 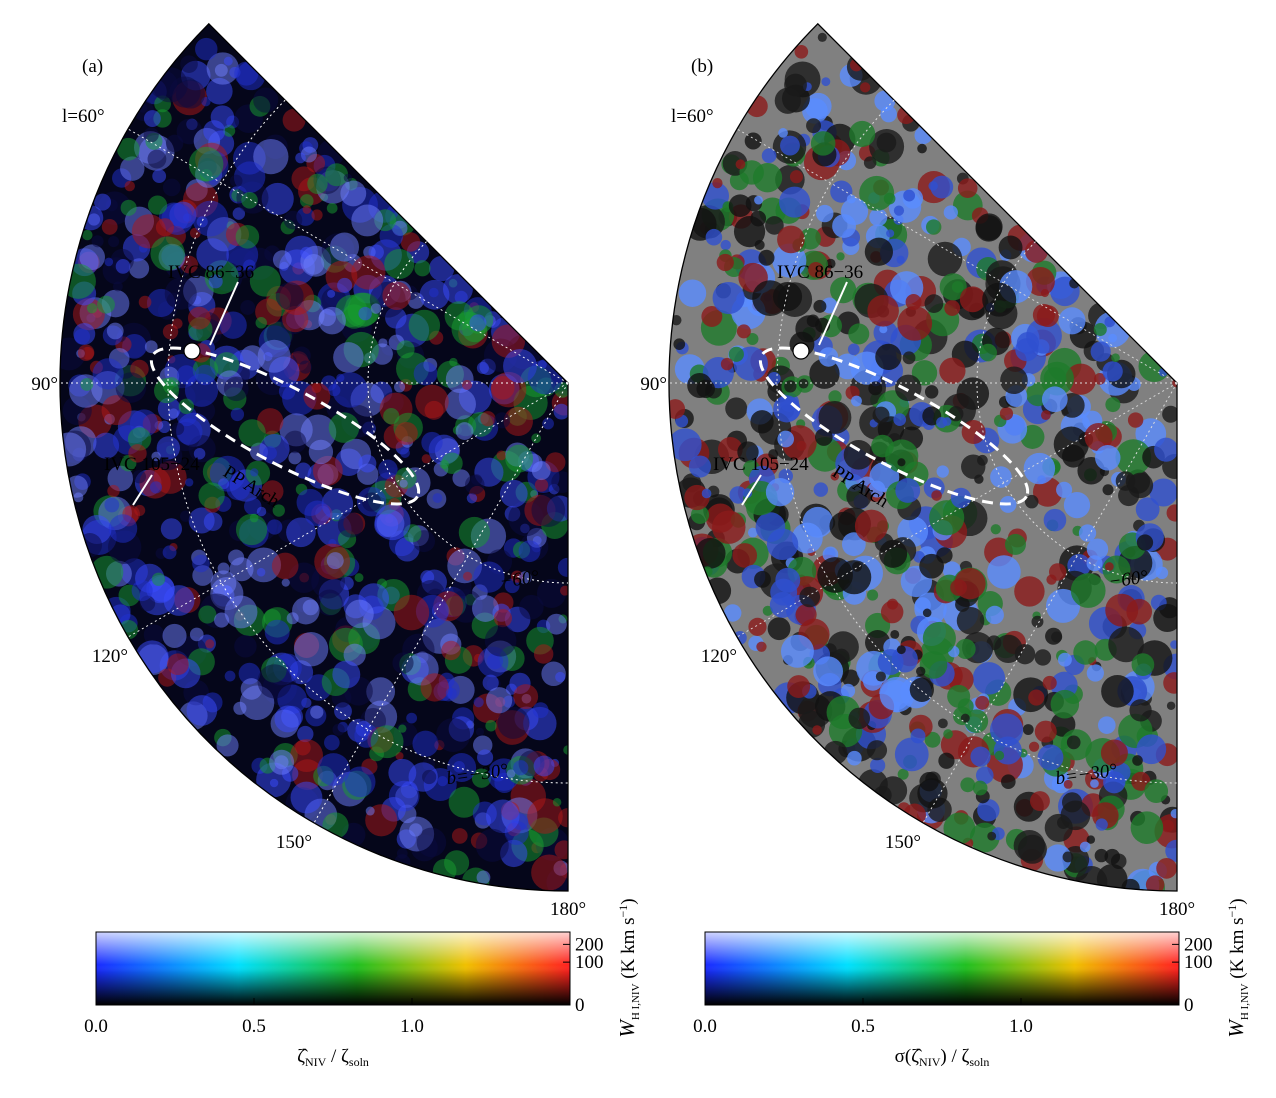 I want to click on label-part: (K km s, so click(x=628, y=950).